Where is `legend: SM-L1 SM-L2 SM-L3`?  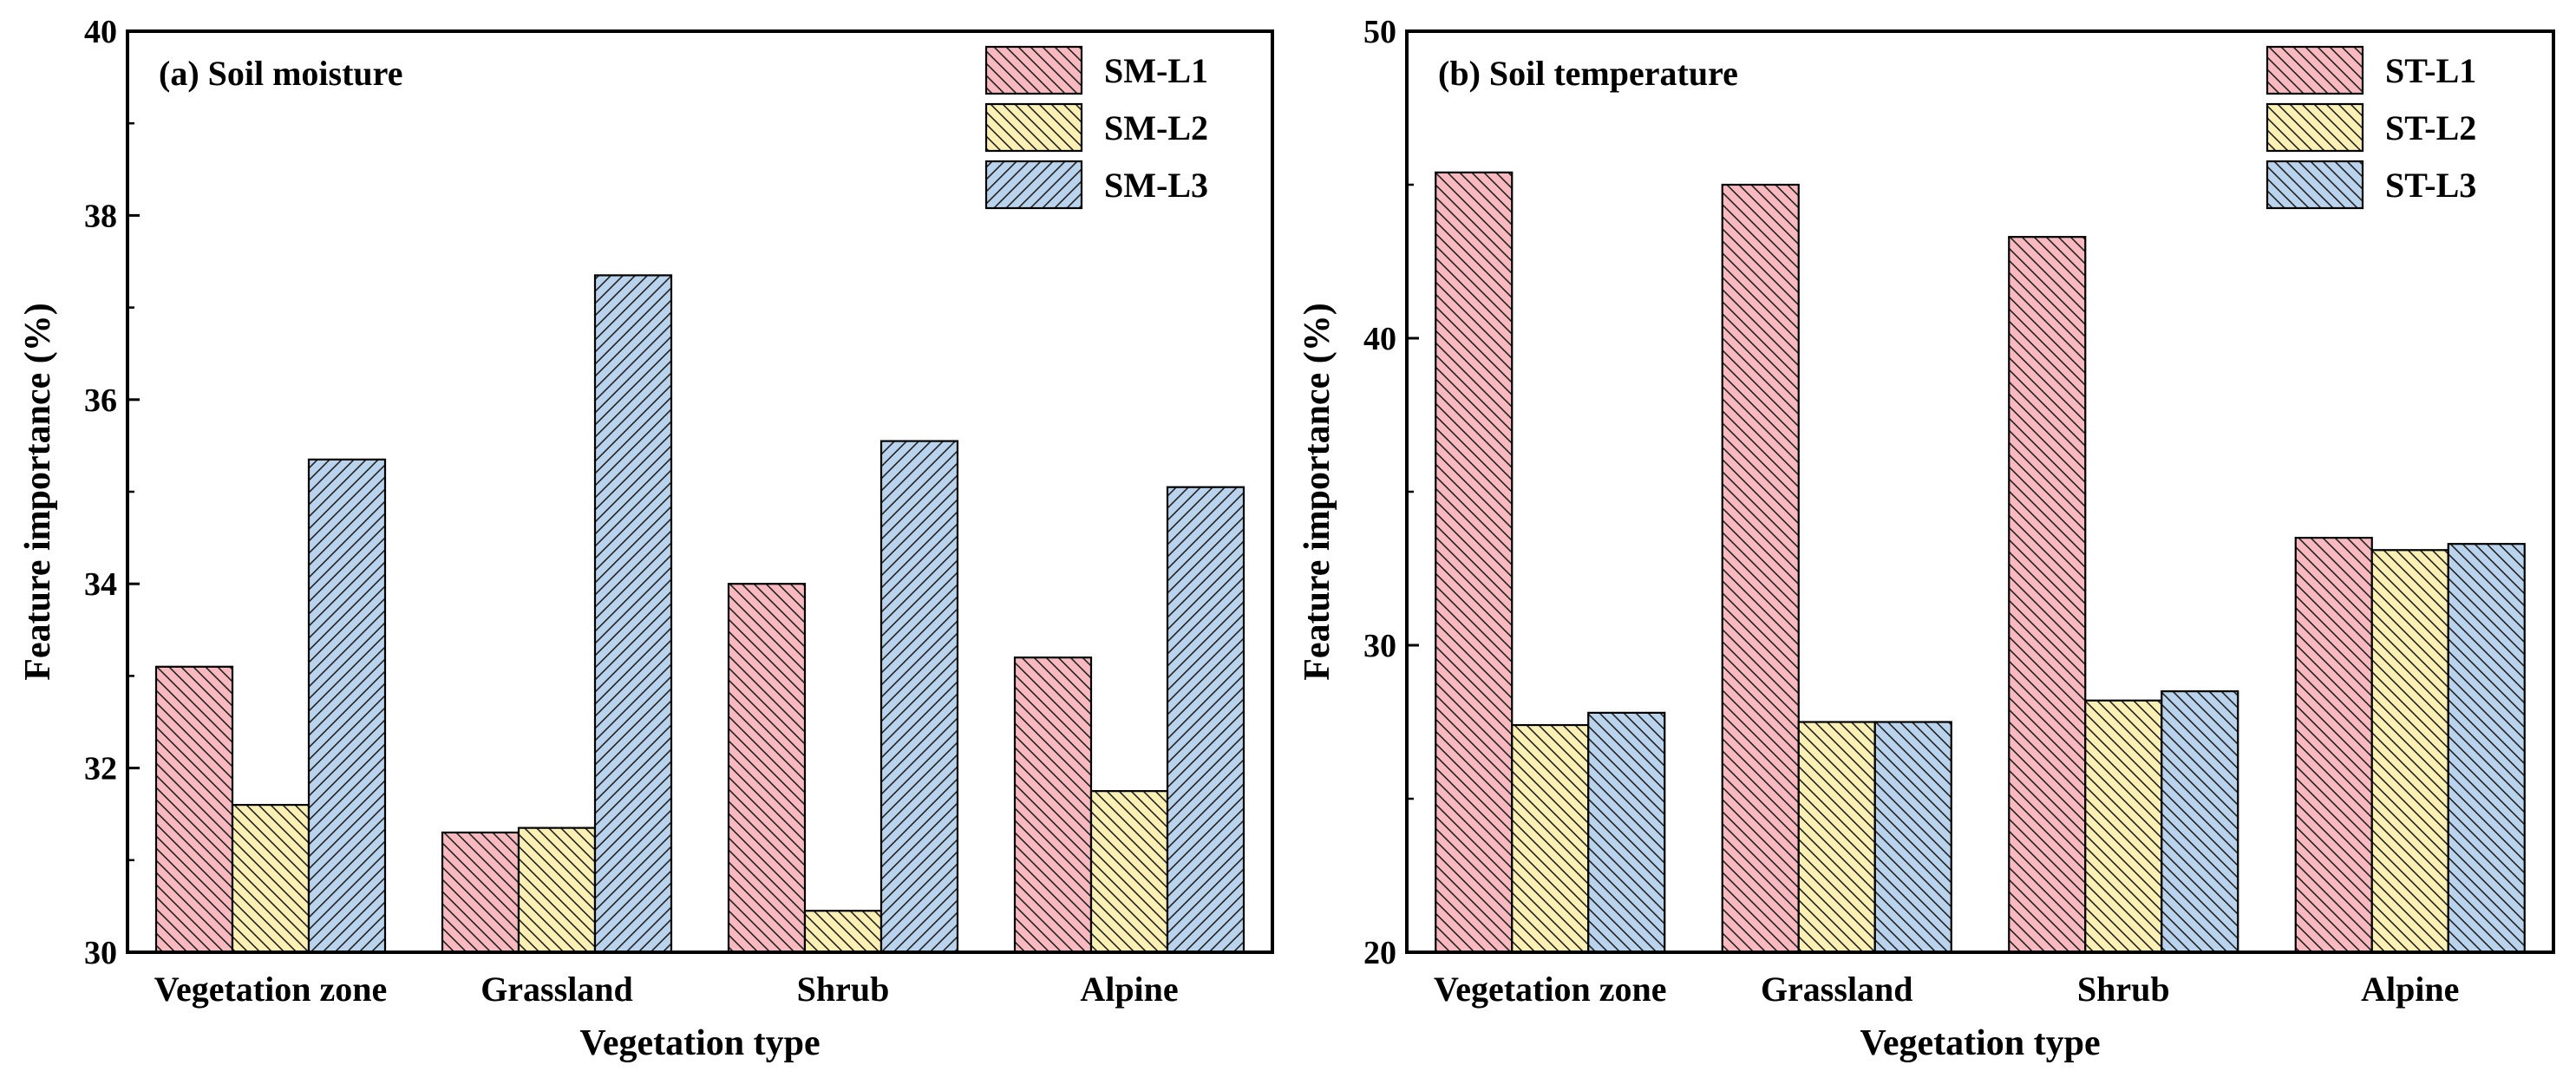
legend: SM-L1 SM-L2 SM-L3 is located at coordinates (1096, 127).